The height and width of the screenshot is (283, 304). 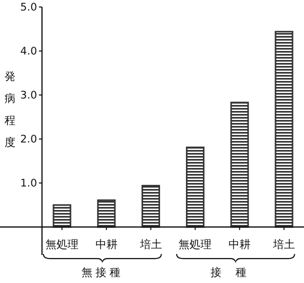 I want to click on y-tick-label: 1.0, so click(x=28, y=184).